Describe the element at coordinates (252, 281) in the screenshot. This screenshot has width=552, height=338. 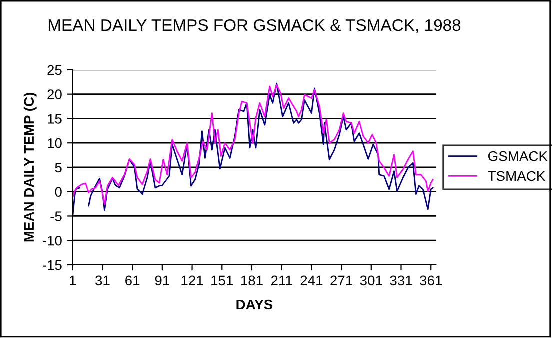
I see `x-tick-label: 181` at that location.